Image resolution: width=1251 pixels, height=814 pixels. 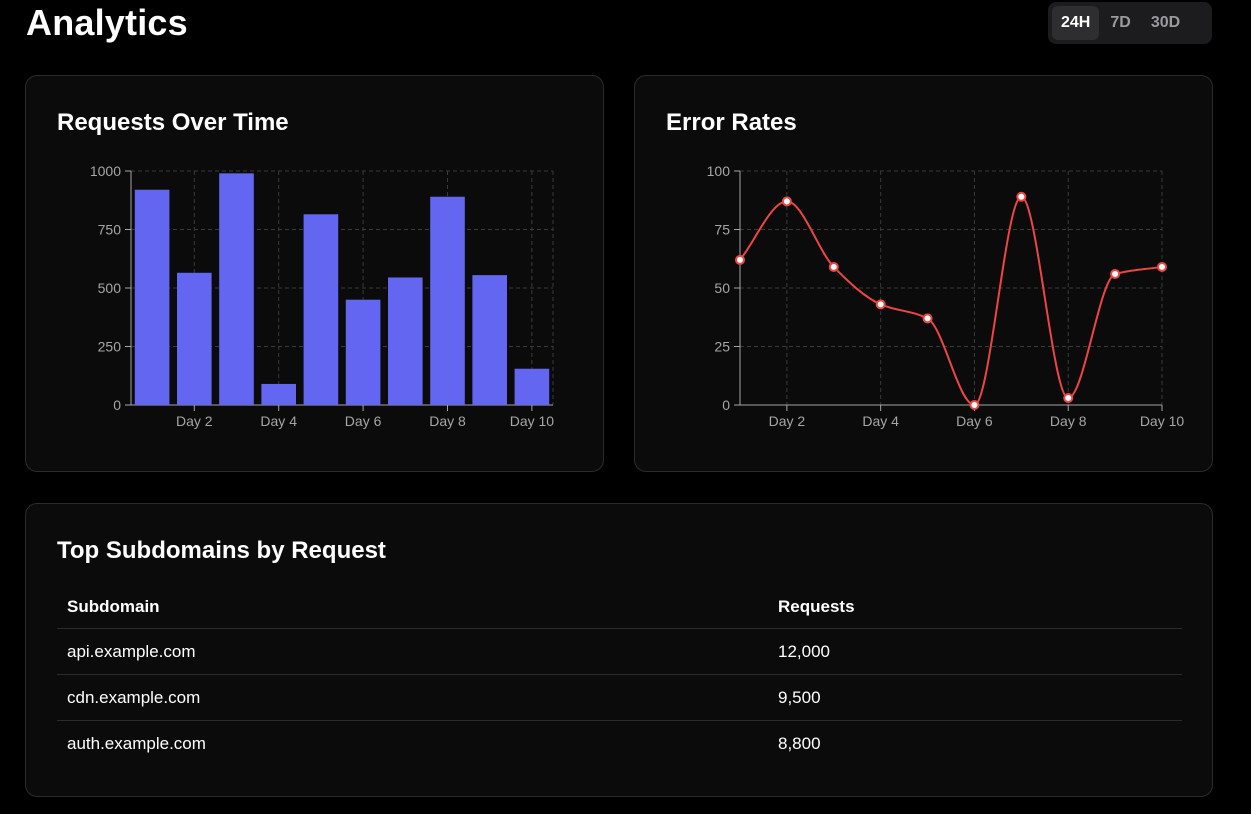 I want to click on page-title: Analytics, so click(x=107, y=22).